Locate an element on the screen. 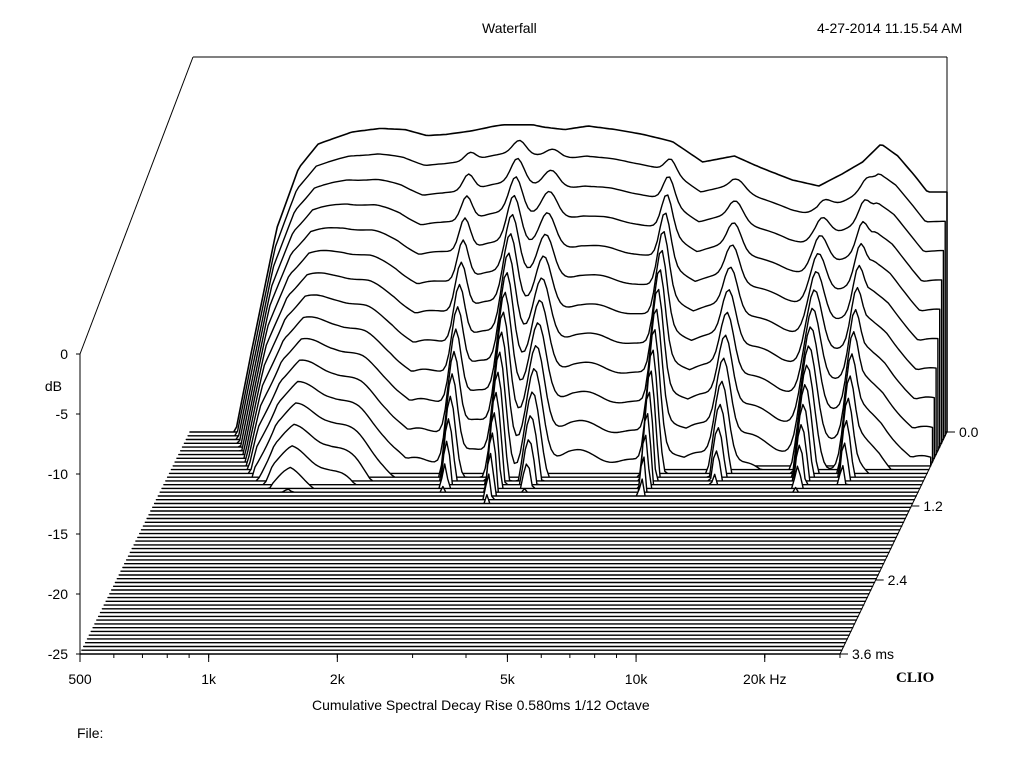 This screenshot has width=1024, height=768. chart-timestamp: 4-27-2014 11.15.54 AM is located at coordinates (890, 28).